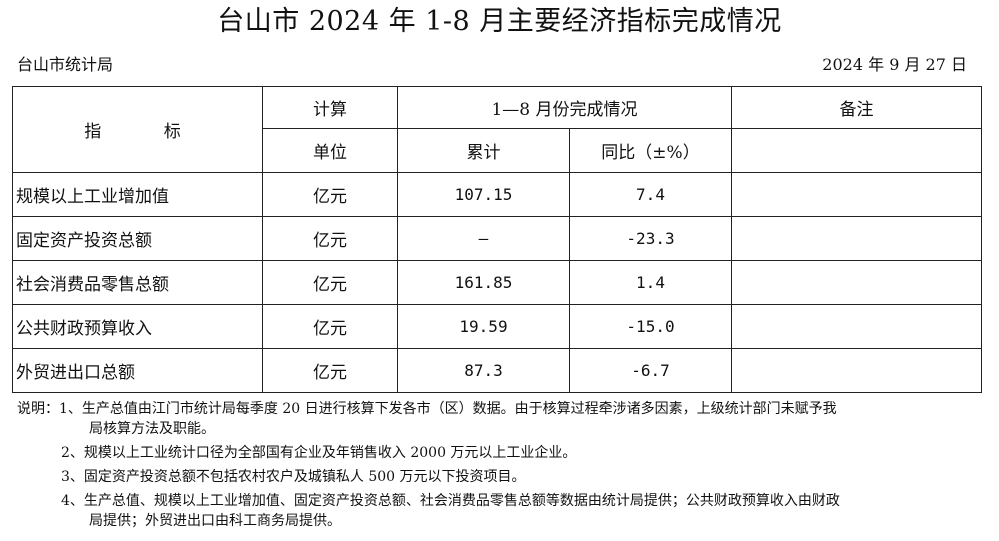  What do you see at coordinates (483, 370) in the screenshot?
I see `cumulative-value: 87.3` at bounding box center [483, 370].